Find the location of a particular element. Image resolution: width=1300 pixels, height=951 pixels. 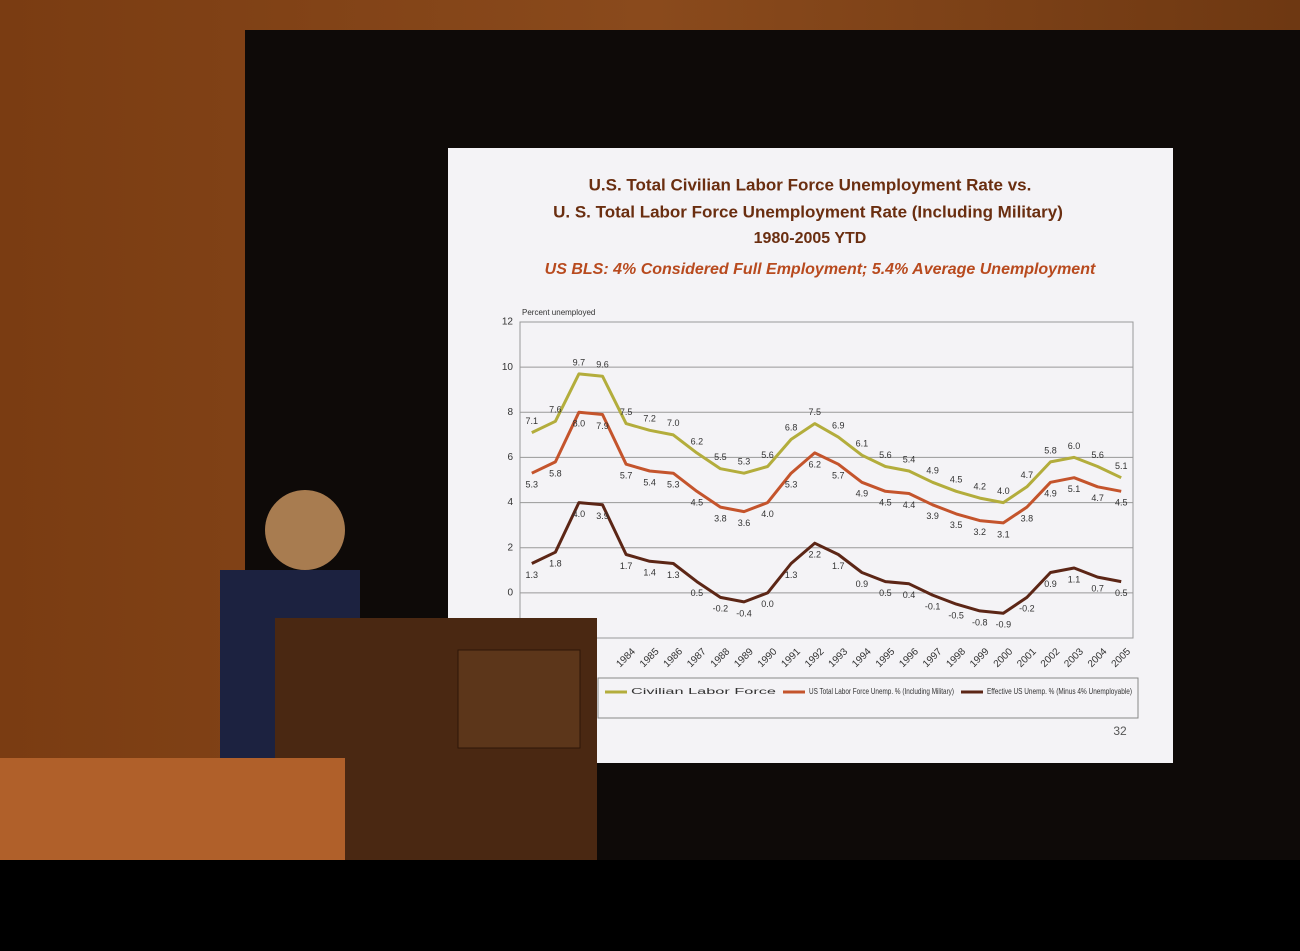

data-label: 1.1 is located at coordinates (1074, 579).